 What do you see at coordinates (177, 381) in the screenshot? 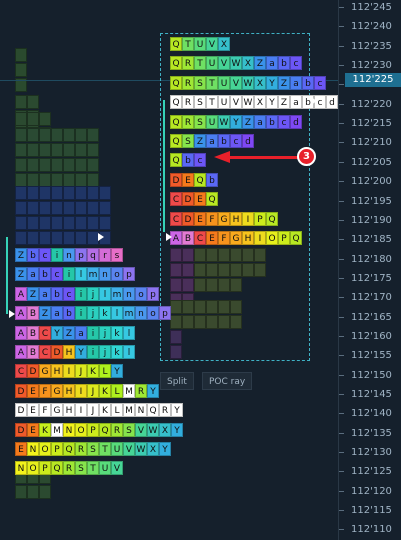
I see `split-button: Split` at bounding box center [177, 381].